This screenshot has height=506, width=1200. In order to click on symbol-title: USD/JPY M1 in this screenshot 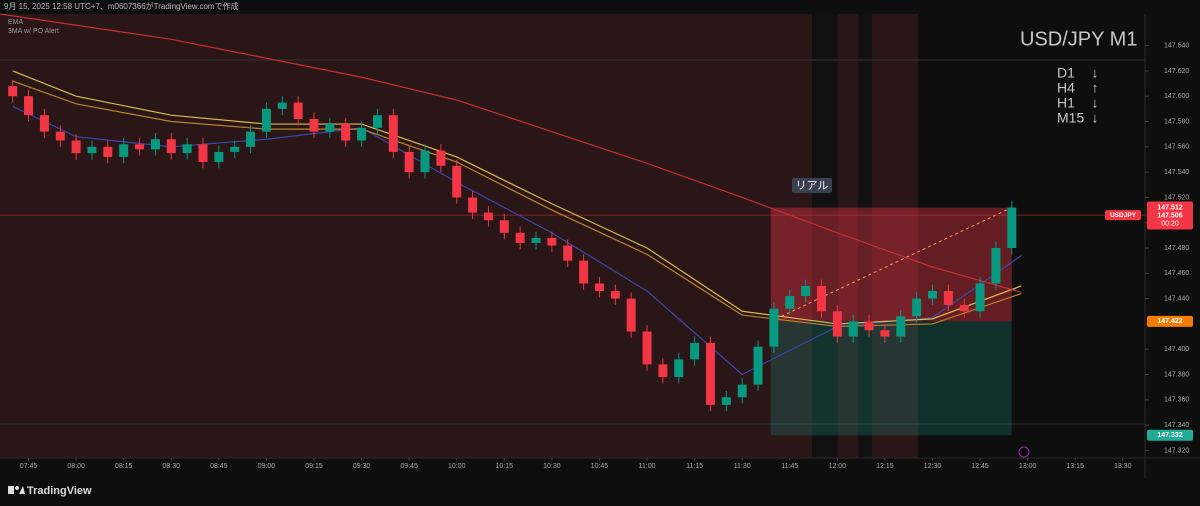, I will do `click(1078, 39)`.